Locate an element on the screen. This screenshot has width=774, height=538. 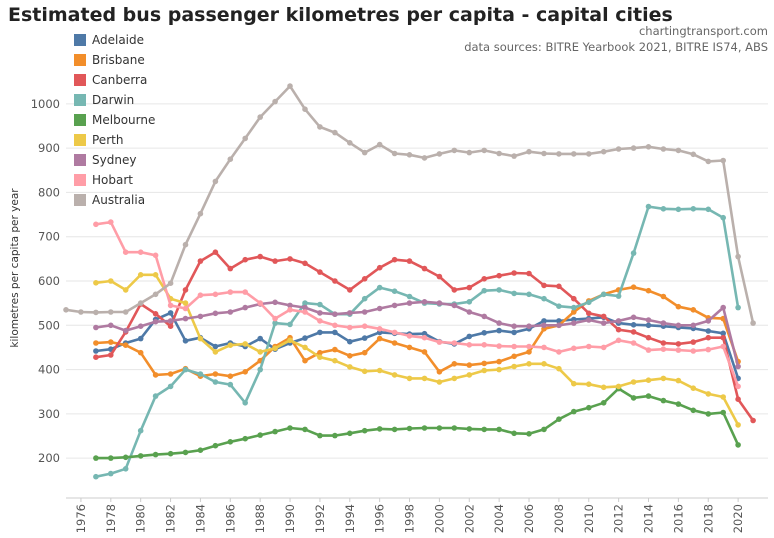
x-tick-label: 1992 is located at coordinates (320, 518).